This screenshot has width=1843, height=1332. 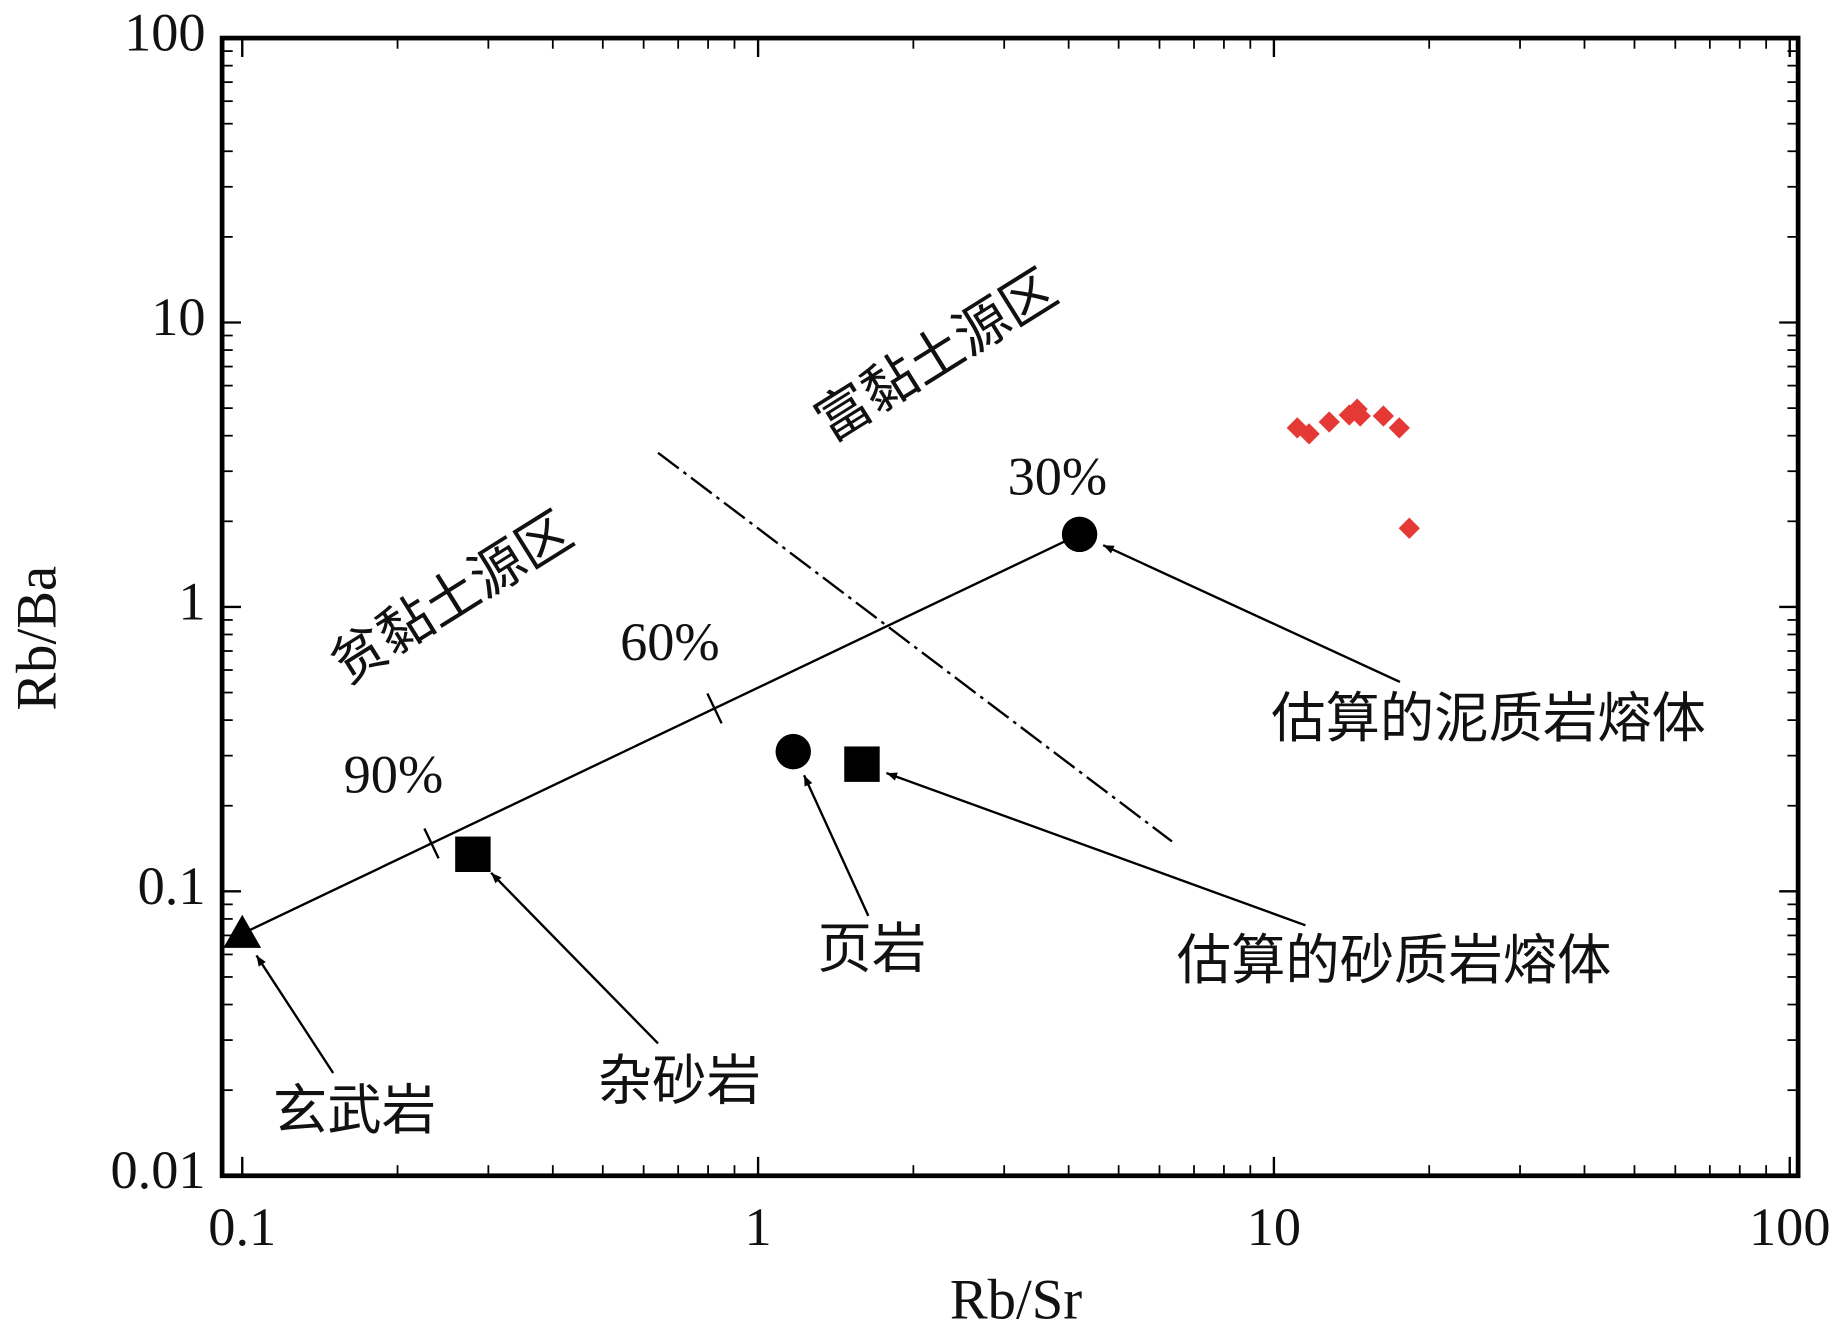 I want to click on y-tick-label: 0.01, so click(x=157, y=1170).